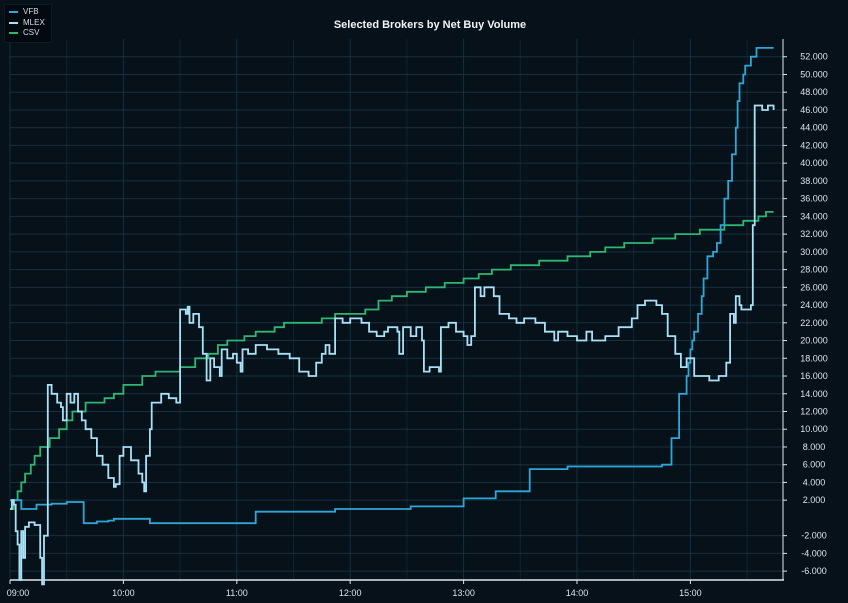  I want to click on y-tick-label: 42.000, so click(814, 145).